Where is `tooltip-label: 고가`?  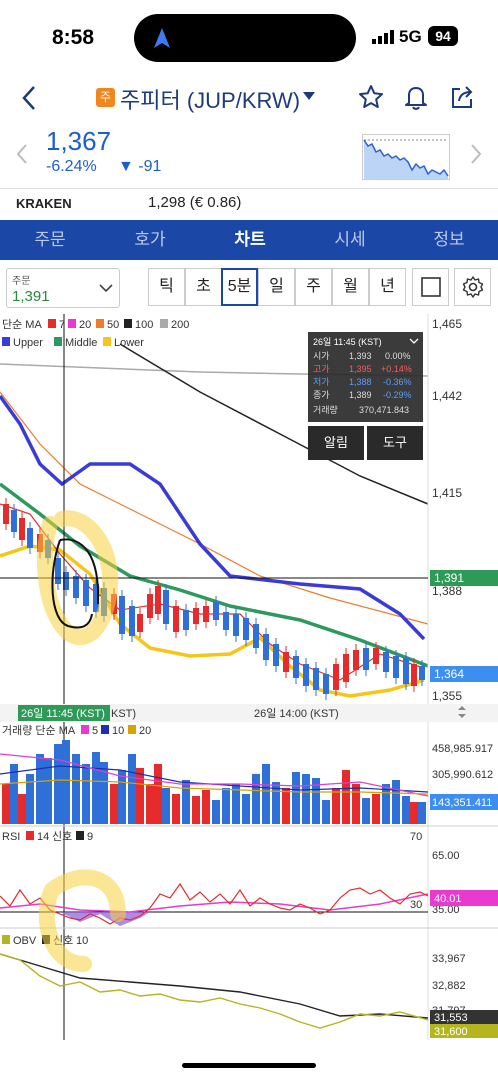
tooltip-label: 고가 is located at coordinates (321, 369).